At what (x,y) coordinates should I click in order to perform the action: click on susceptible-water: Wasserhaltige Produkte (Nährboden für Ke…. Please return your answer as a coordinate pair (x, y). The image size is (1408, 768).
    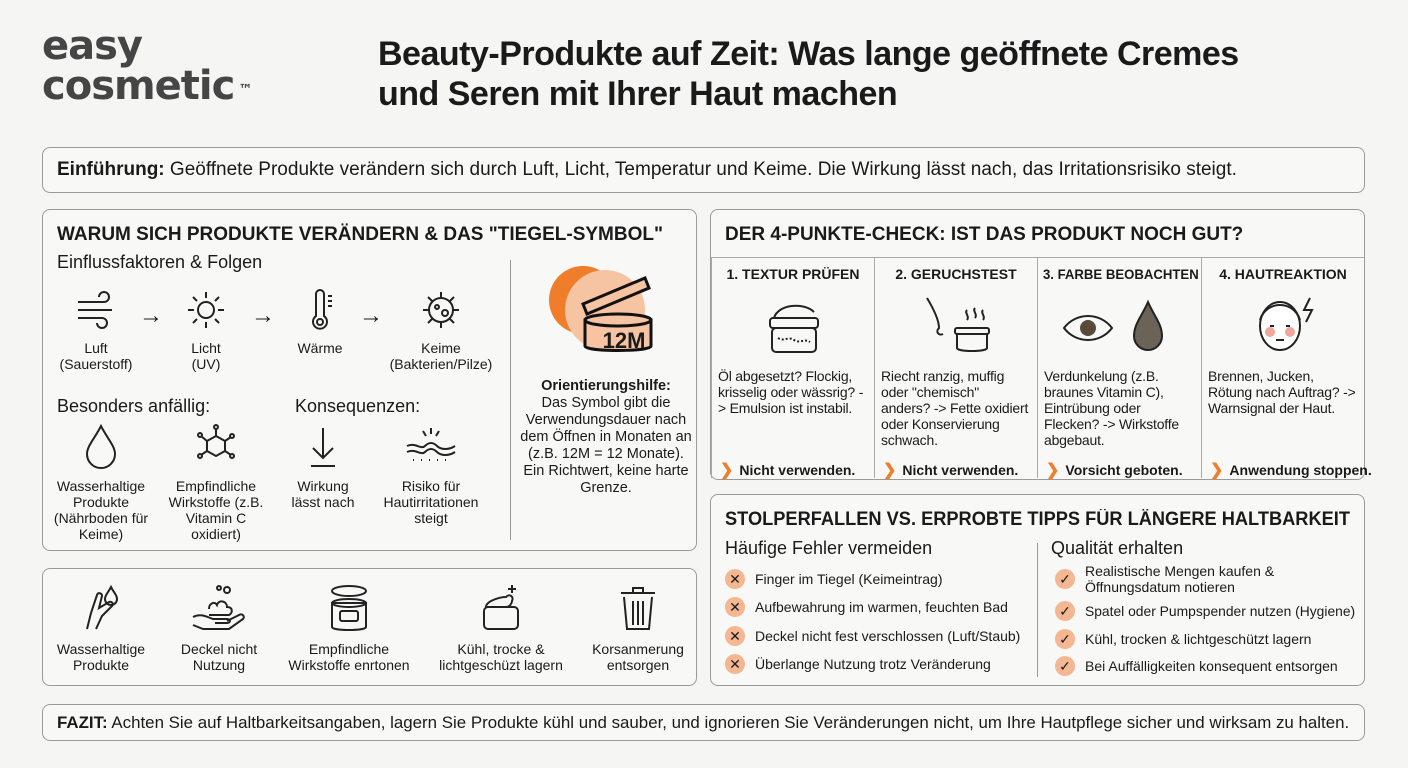
    Looking at the image, I should click on (101, 482).